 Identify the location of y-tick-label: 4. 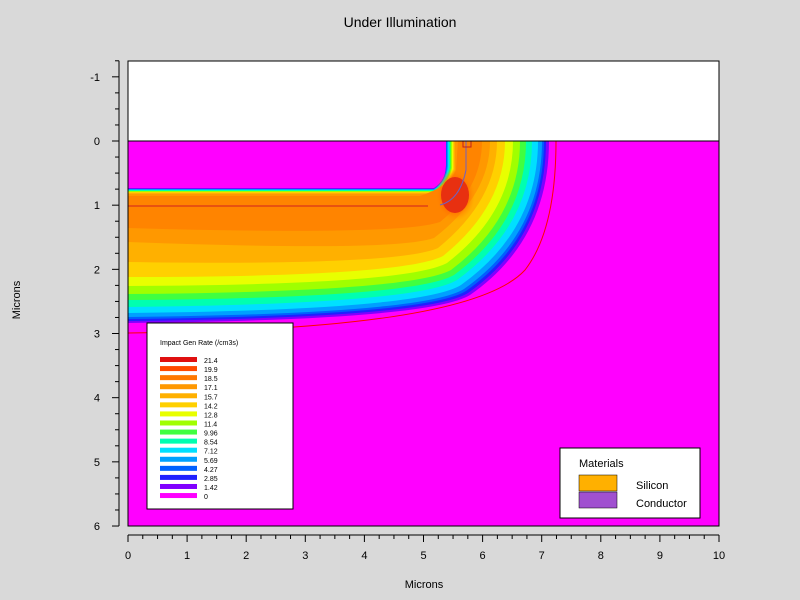
(97, 399).